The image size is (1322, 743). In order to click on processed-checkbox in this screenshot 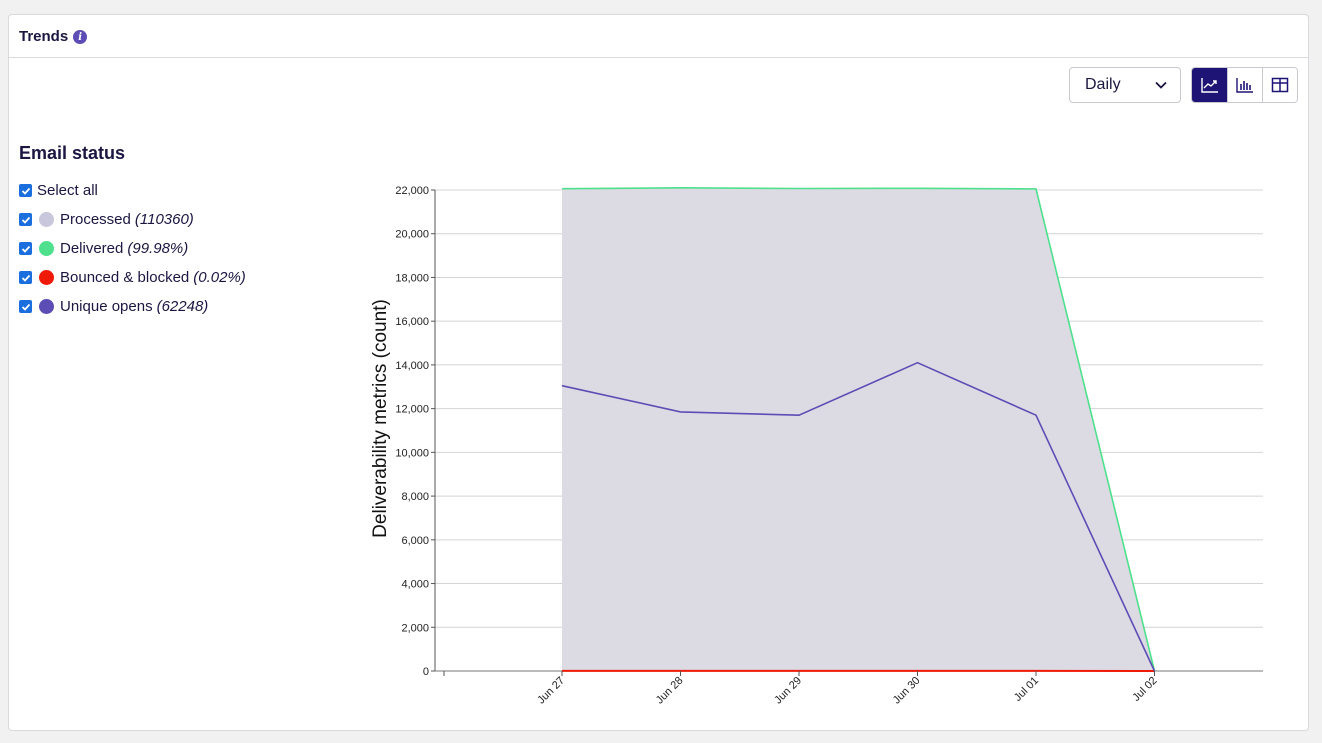, I will do `click(25, 219)`.